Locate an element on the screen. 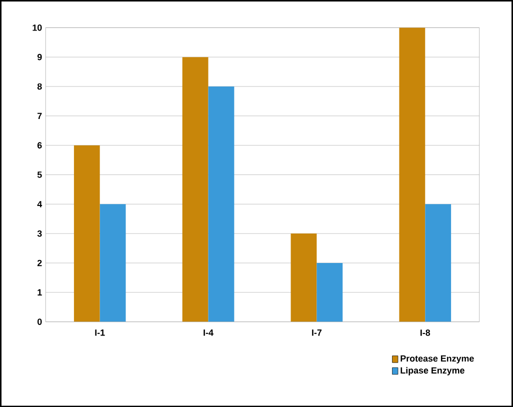 The image size is (513, 407). x-tick-label: I-4 is located at coordinates (209, 332).